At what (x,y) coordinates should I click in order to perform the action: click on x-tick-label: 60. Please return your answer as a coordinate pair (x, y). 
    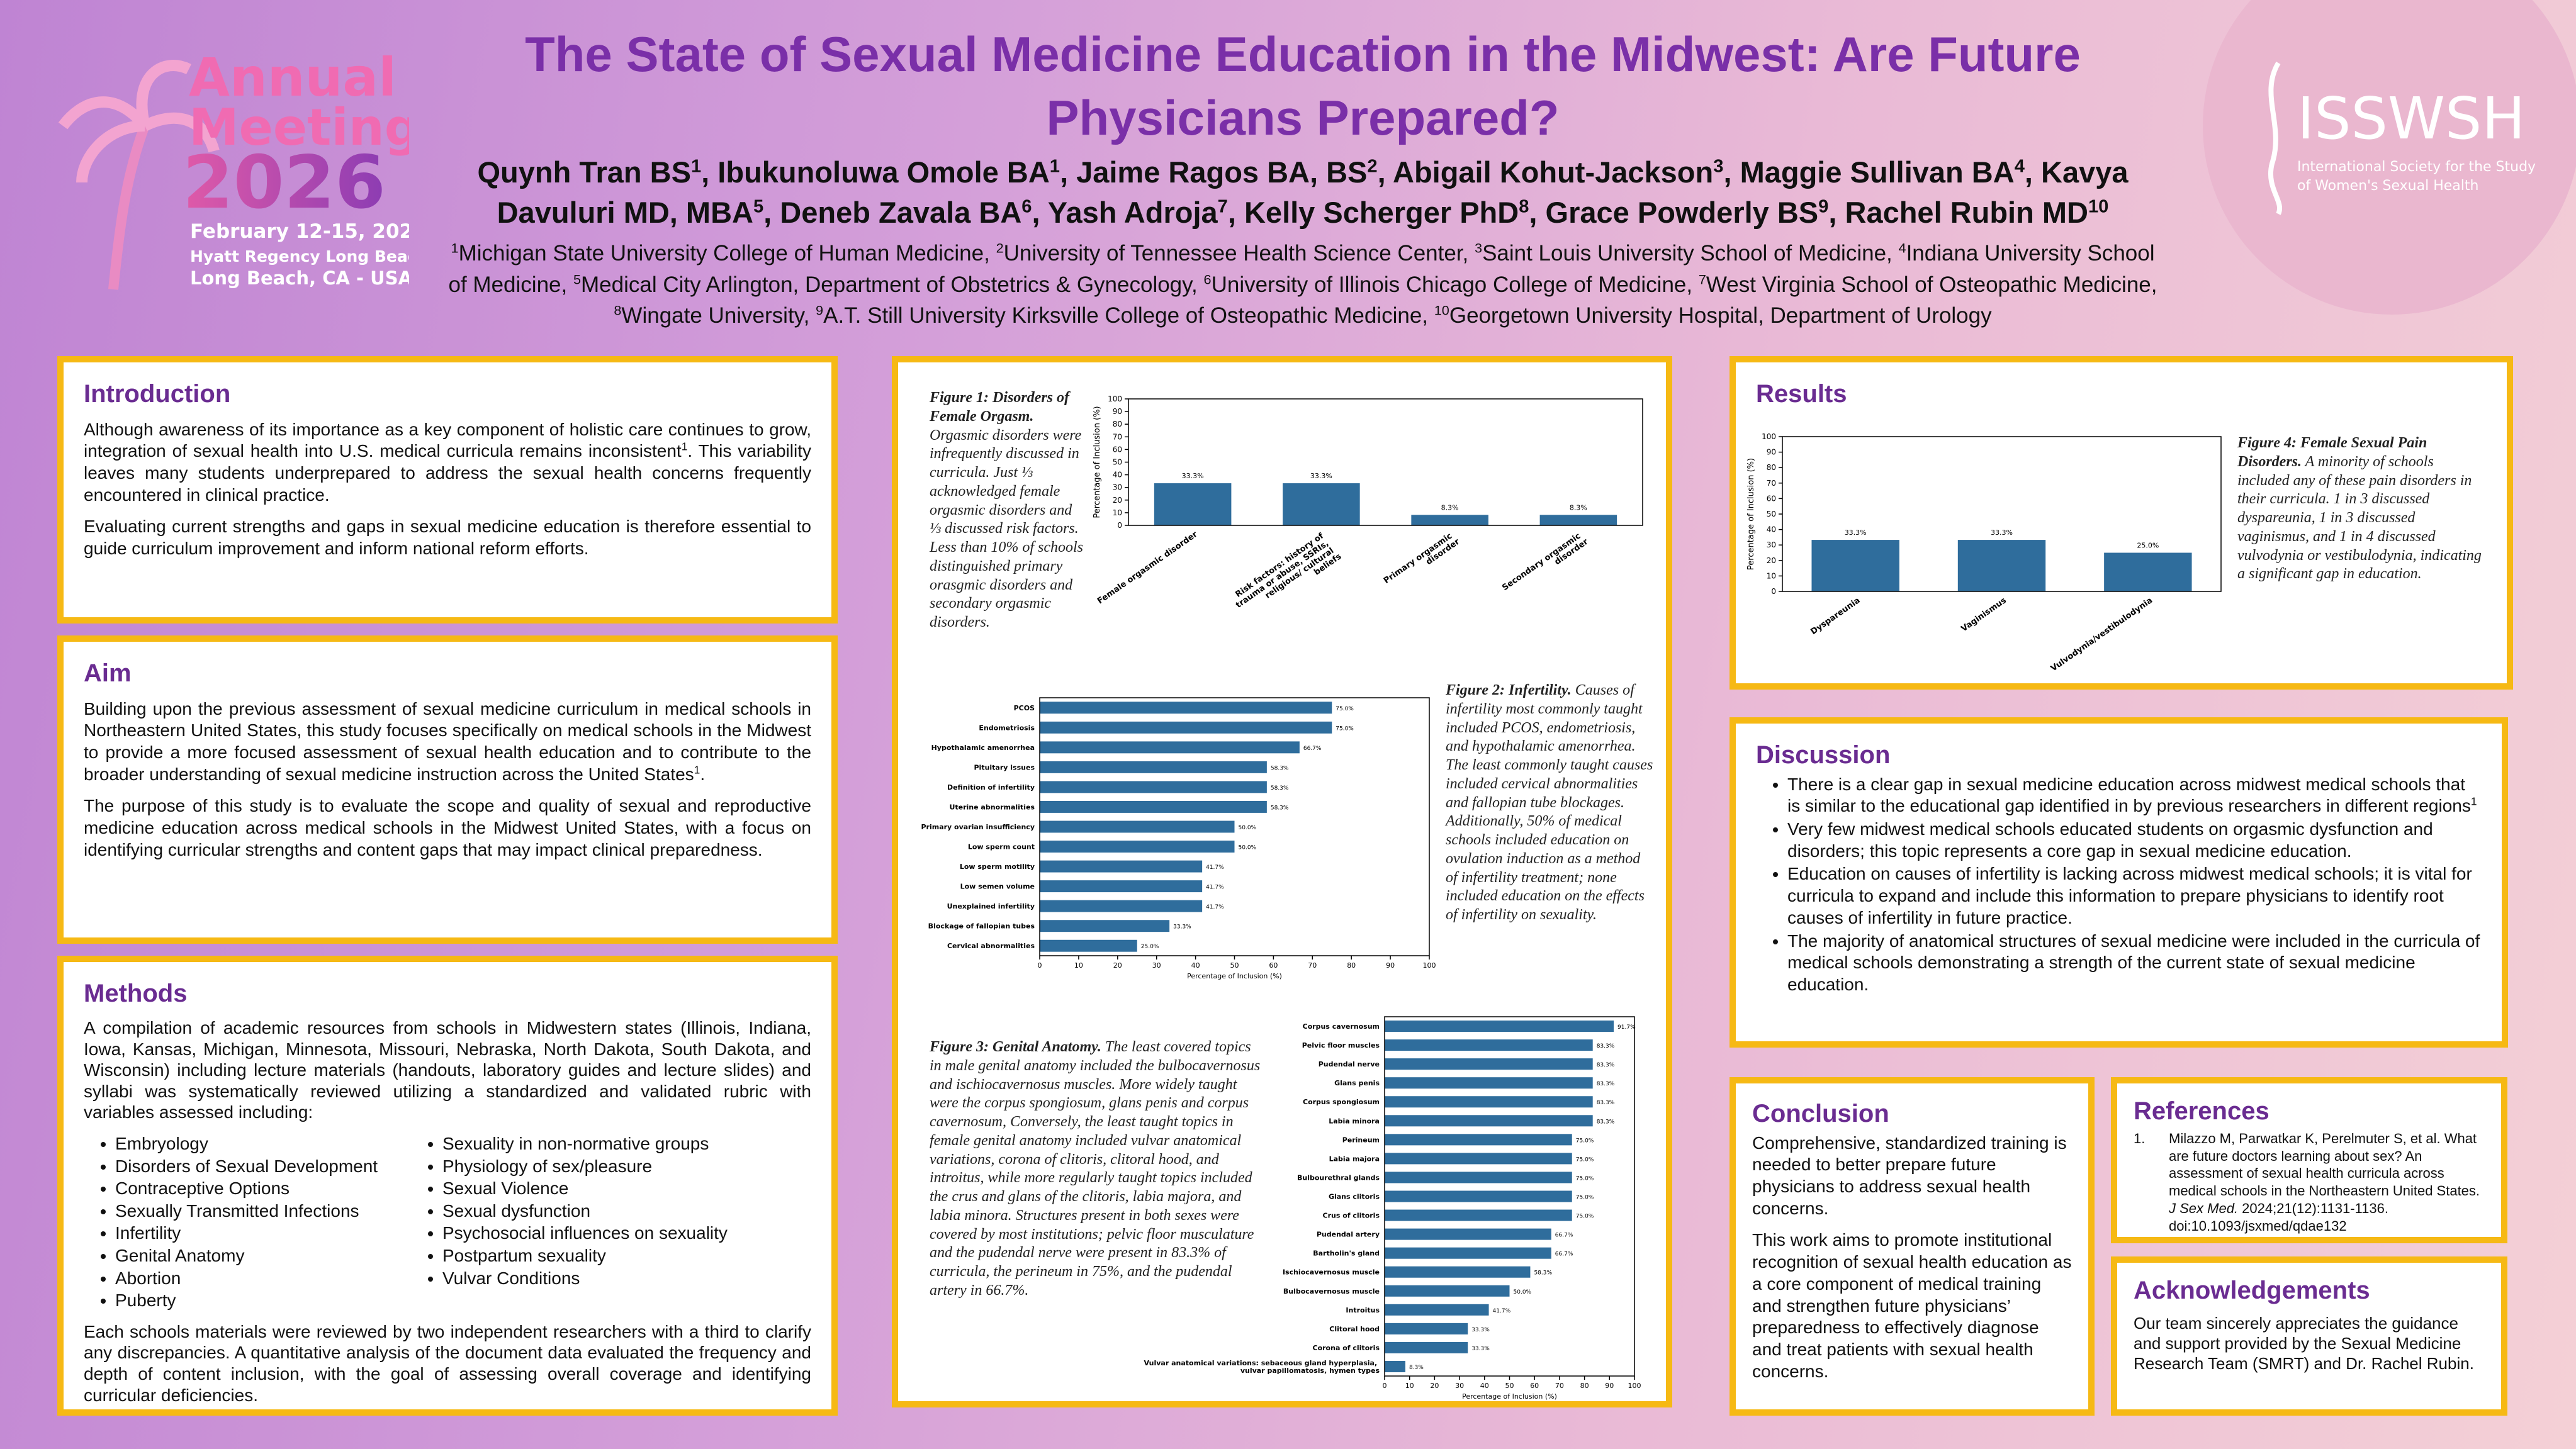
    Looking at the image, I should click on (1273, 965).